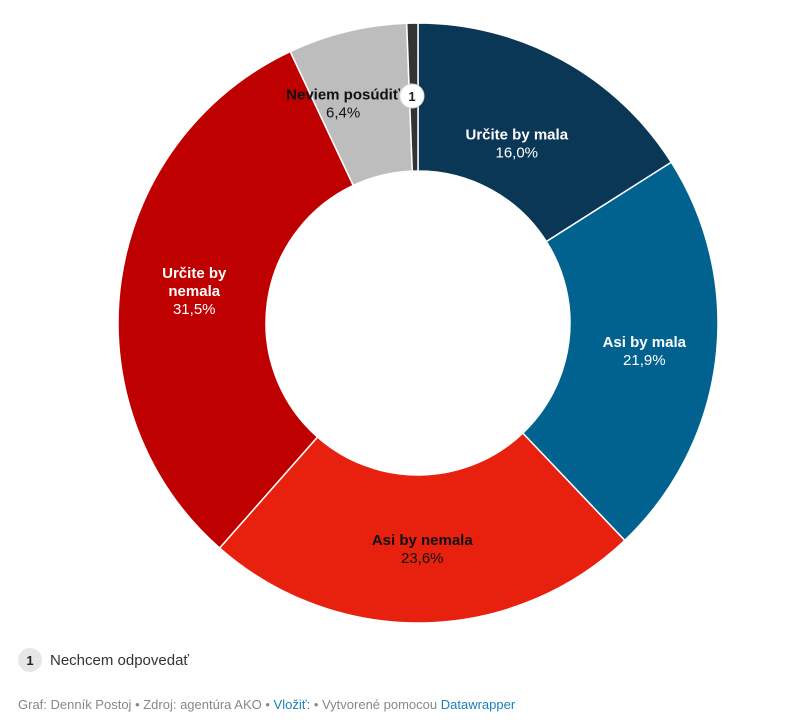 This screenshot has height=720, width=789. I want to click on slice-value: 23,6%, so click(422, 558).